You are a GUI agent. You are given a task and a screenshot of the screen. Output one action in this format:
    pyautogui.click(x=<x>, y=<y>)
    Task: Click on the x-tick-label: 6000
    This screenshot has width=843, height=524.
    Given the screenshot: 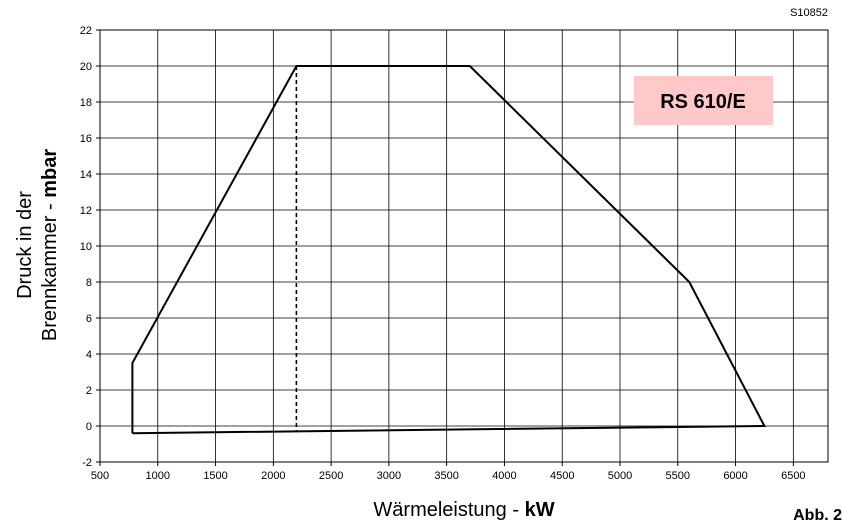 What is the action you would take?
    pyautogui.click(x=735, y=476)
    